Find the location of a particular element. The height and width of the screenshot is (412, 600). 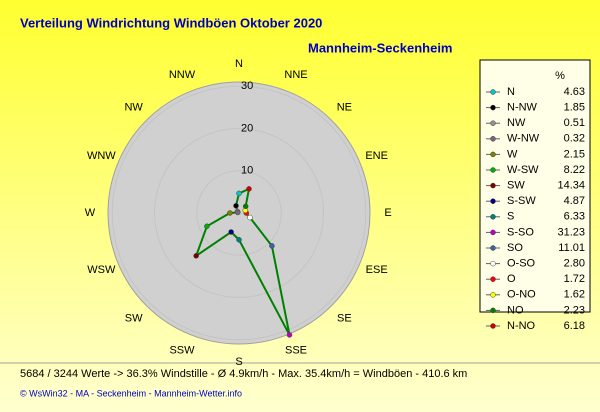

legend-label: N-NW is located at coordinates (522, 108).